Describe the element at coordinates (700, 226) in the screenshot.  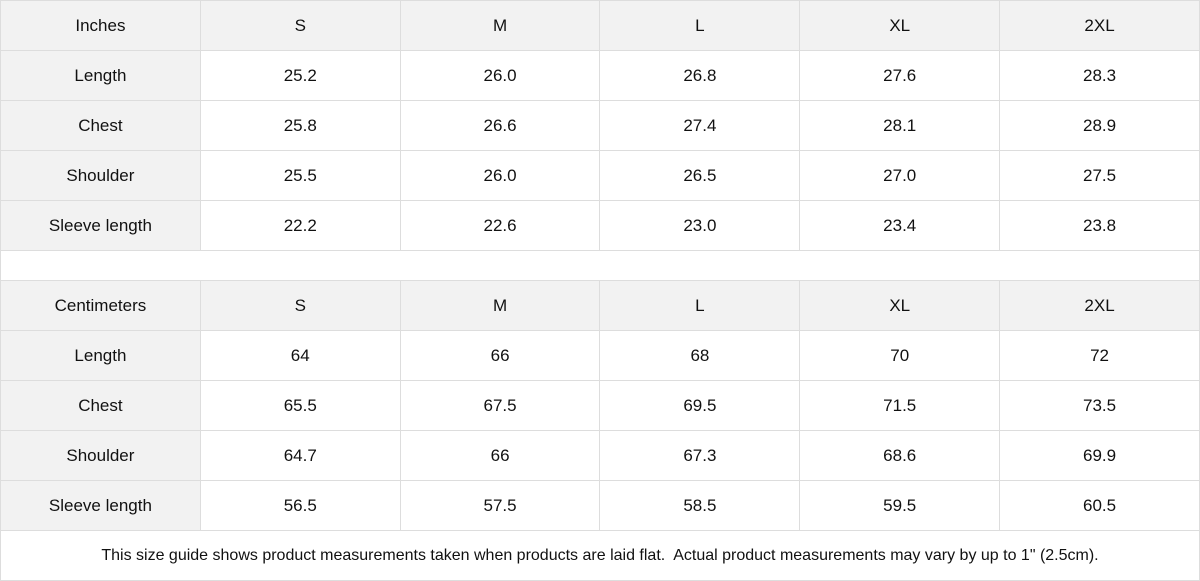
I see `measurement-value: 23.0` at that location.